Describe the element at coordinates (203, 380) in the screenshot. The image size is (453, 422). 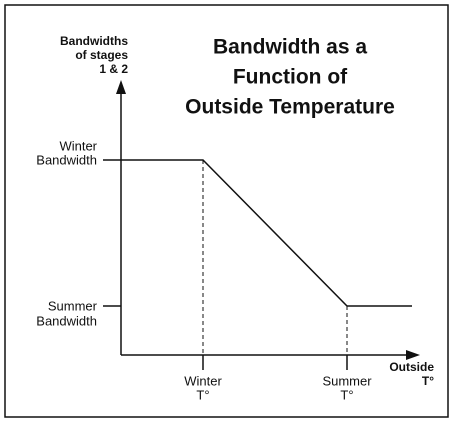
I see `x-label: Winter` at that location.